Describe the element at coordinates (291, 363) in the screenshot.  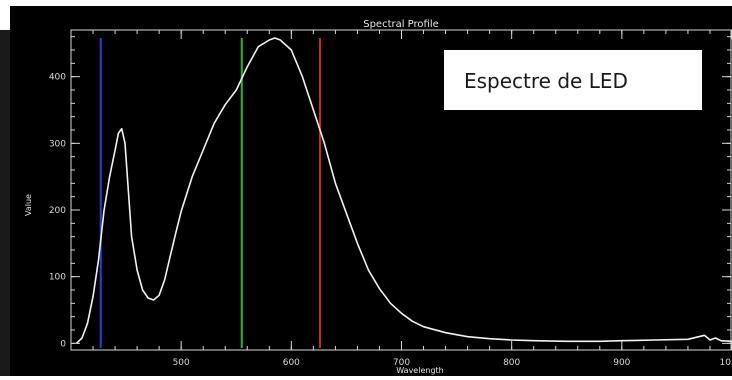
I see `x-tick-label: 600` at that location.